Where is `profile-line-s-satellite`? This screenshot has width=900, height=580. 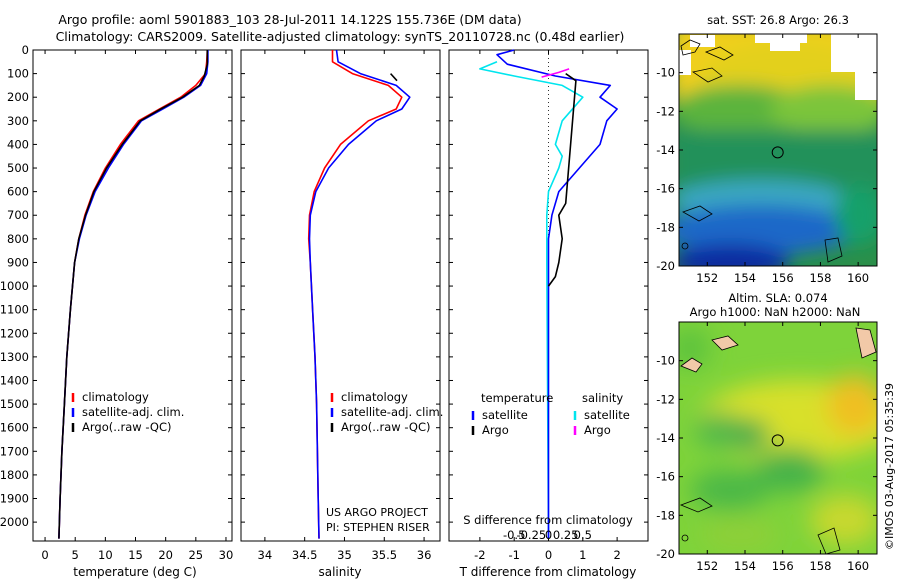 profile-line-s-satellite is located at coordinates (531, 300).